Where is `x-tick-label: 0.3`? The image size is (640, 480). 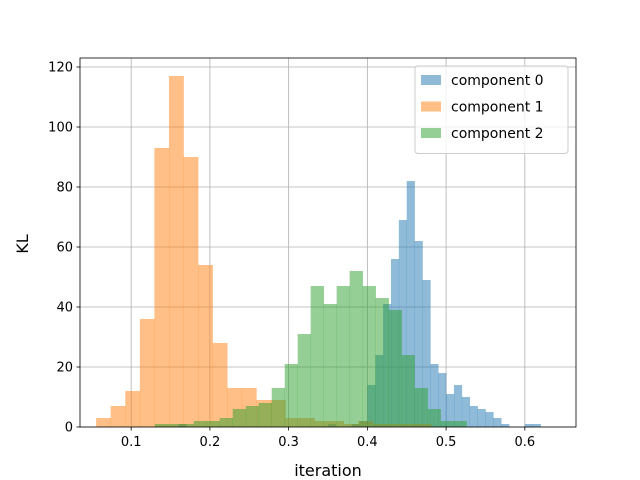 x-tick-label: 0.3 is located at coordinates (288, 442).